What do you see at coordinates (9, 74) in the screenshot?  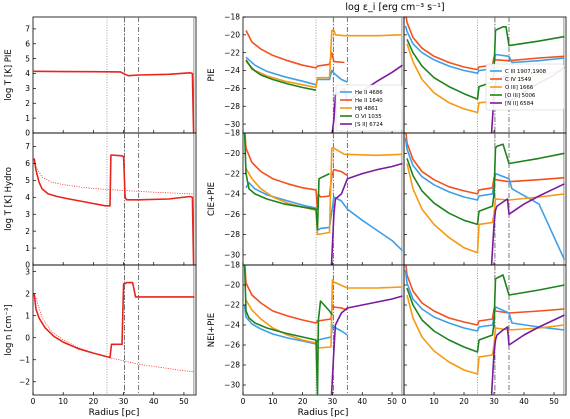 I see `ylabel-temp-pie: log T [K] PIE` at bounding box center [9, 74].